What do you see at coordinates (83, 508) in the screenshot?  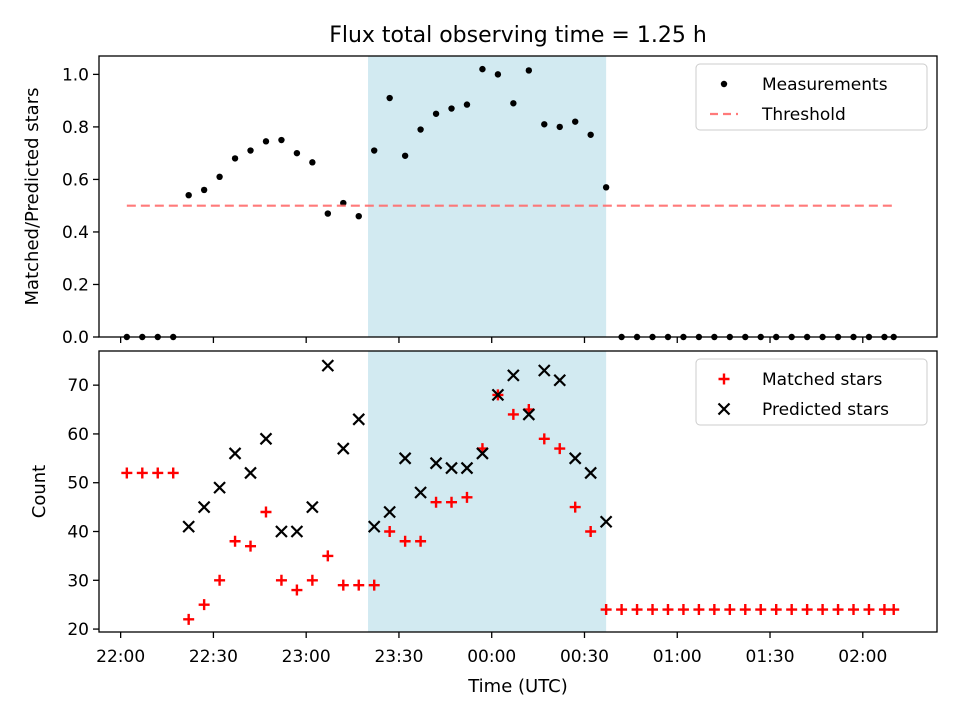 I see `bottom-y-ticks: 20 30 40 50 60 70` at bounding box center [83, 508].